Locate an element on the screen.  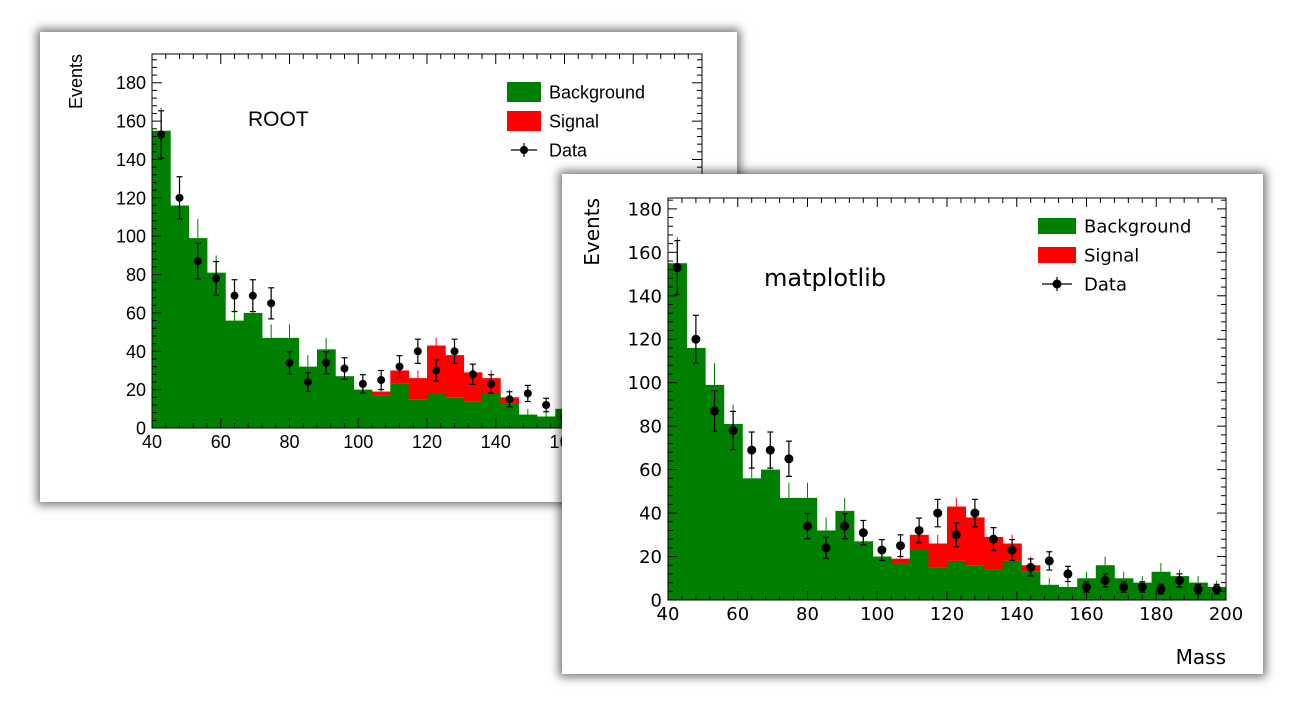
x-axis-label: Mass is located at coordinates (1201, 657).